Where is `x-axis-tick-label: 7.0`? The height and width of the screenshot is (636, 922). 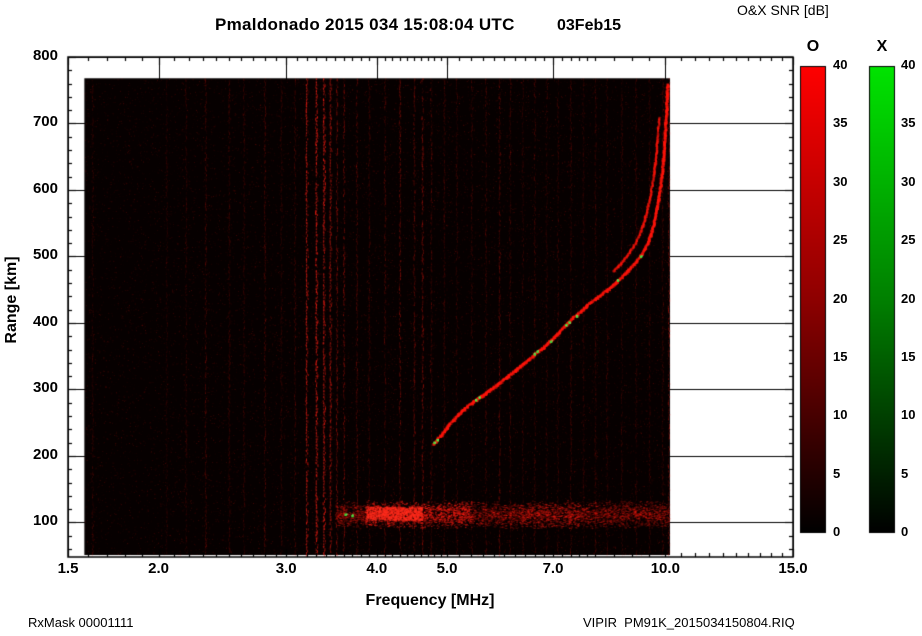 x-axis-tick-label: 7.0 is located at coordinates (553, 568).